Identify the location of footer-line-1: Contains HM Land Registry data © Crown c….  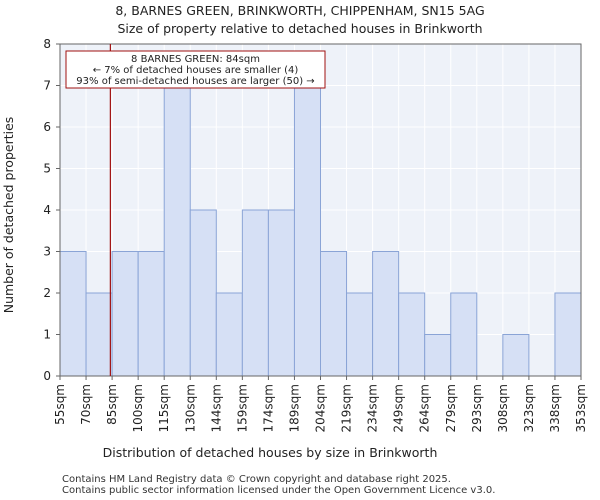
(256, 479).